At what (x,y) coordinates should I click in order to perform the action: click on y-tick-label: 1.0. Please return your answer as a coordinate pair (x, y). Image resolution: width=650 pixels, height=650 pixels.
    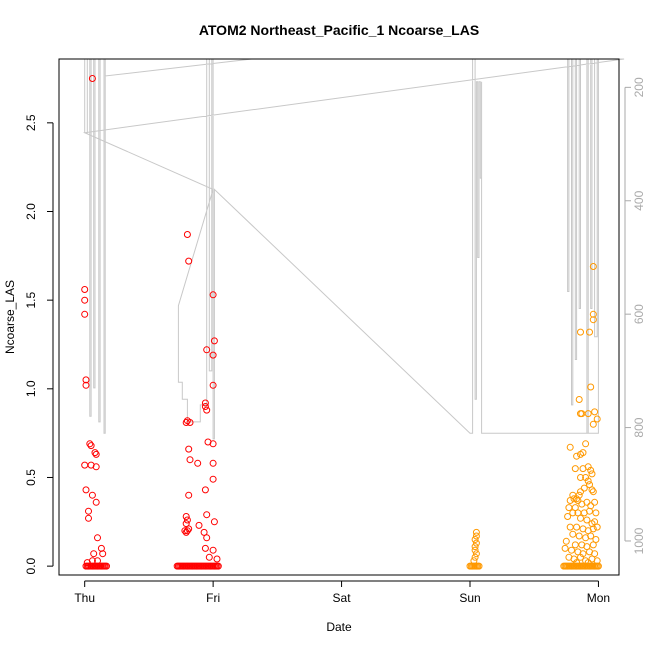
    Looking at the image, I should click on (31, 388).